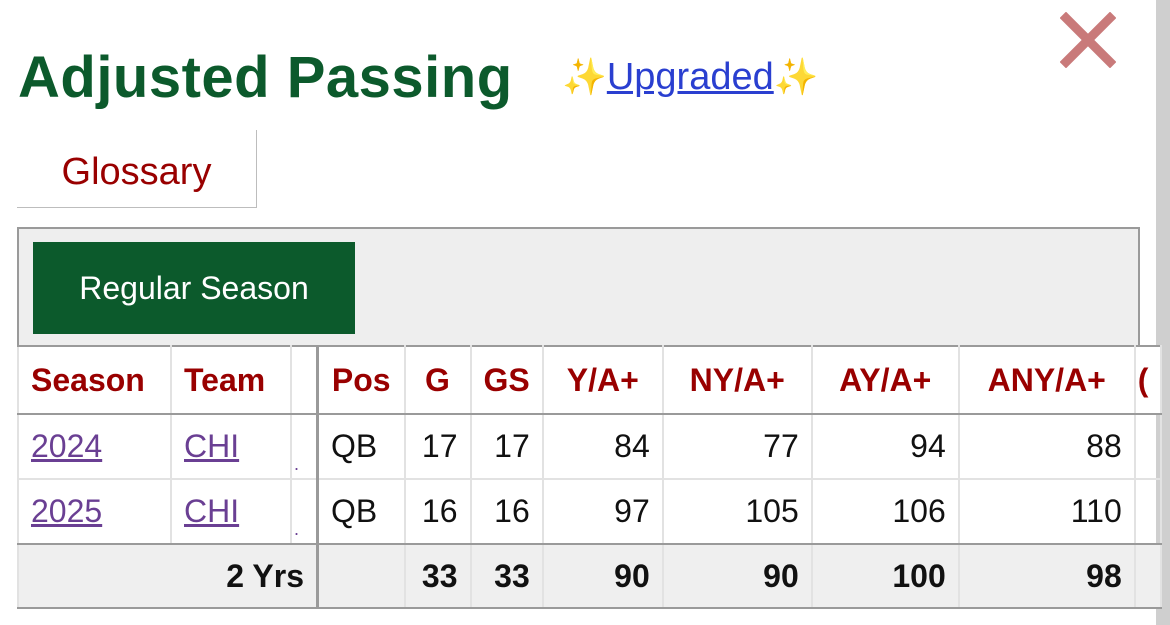  What do you see at coordinates (506, 446) in the screenshot?
I see `gs-cell: 17` at bounding box center [506, 446].